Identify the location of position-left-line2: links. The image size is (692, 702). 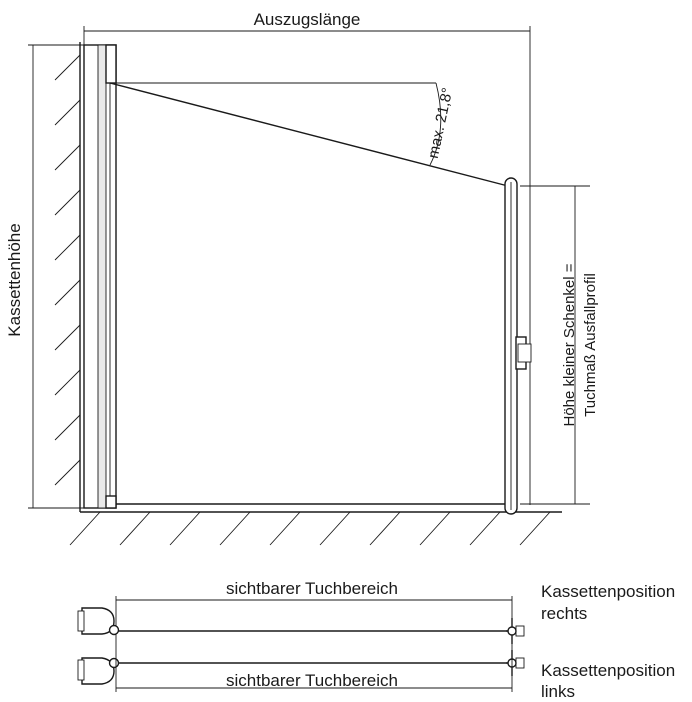
(558, 691).